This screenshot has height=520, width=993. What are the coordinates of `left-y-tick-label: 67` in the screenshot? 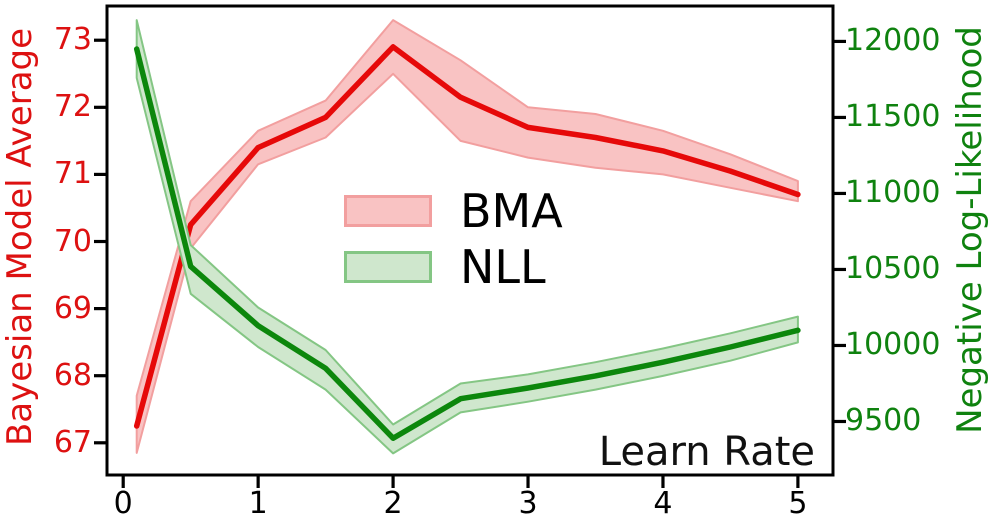 It's located at (72, 442).